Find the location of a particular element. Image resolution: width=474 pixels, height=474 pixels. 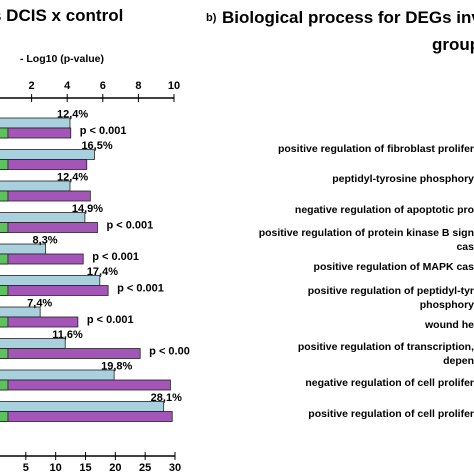

bottom-axis-tick-label: 10 is located at coordinates (56, 468).